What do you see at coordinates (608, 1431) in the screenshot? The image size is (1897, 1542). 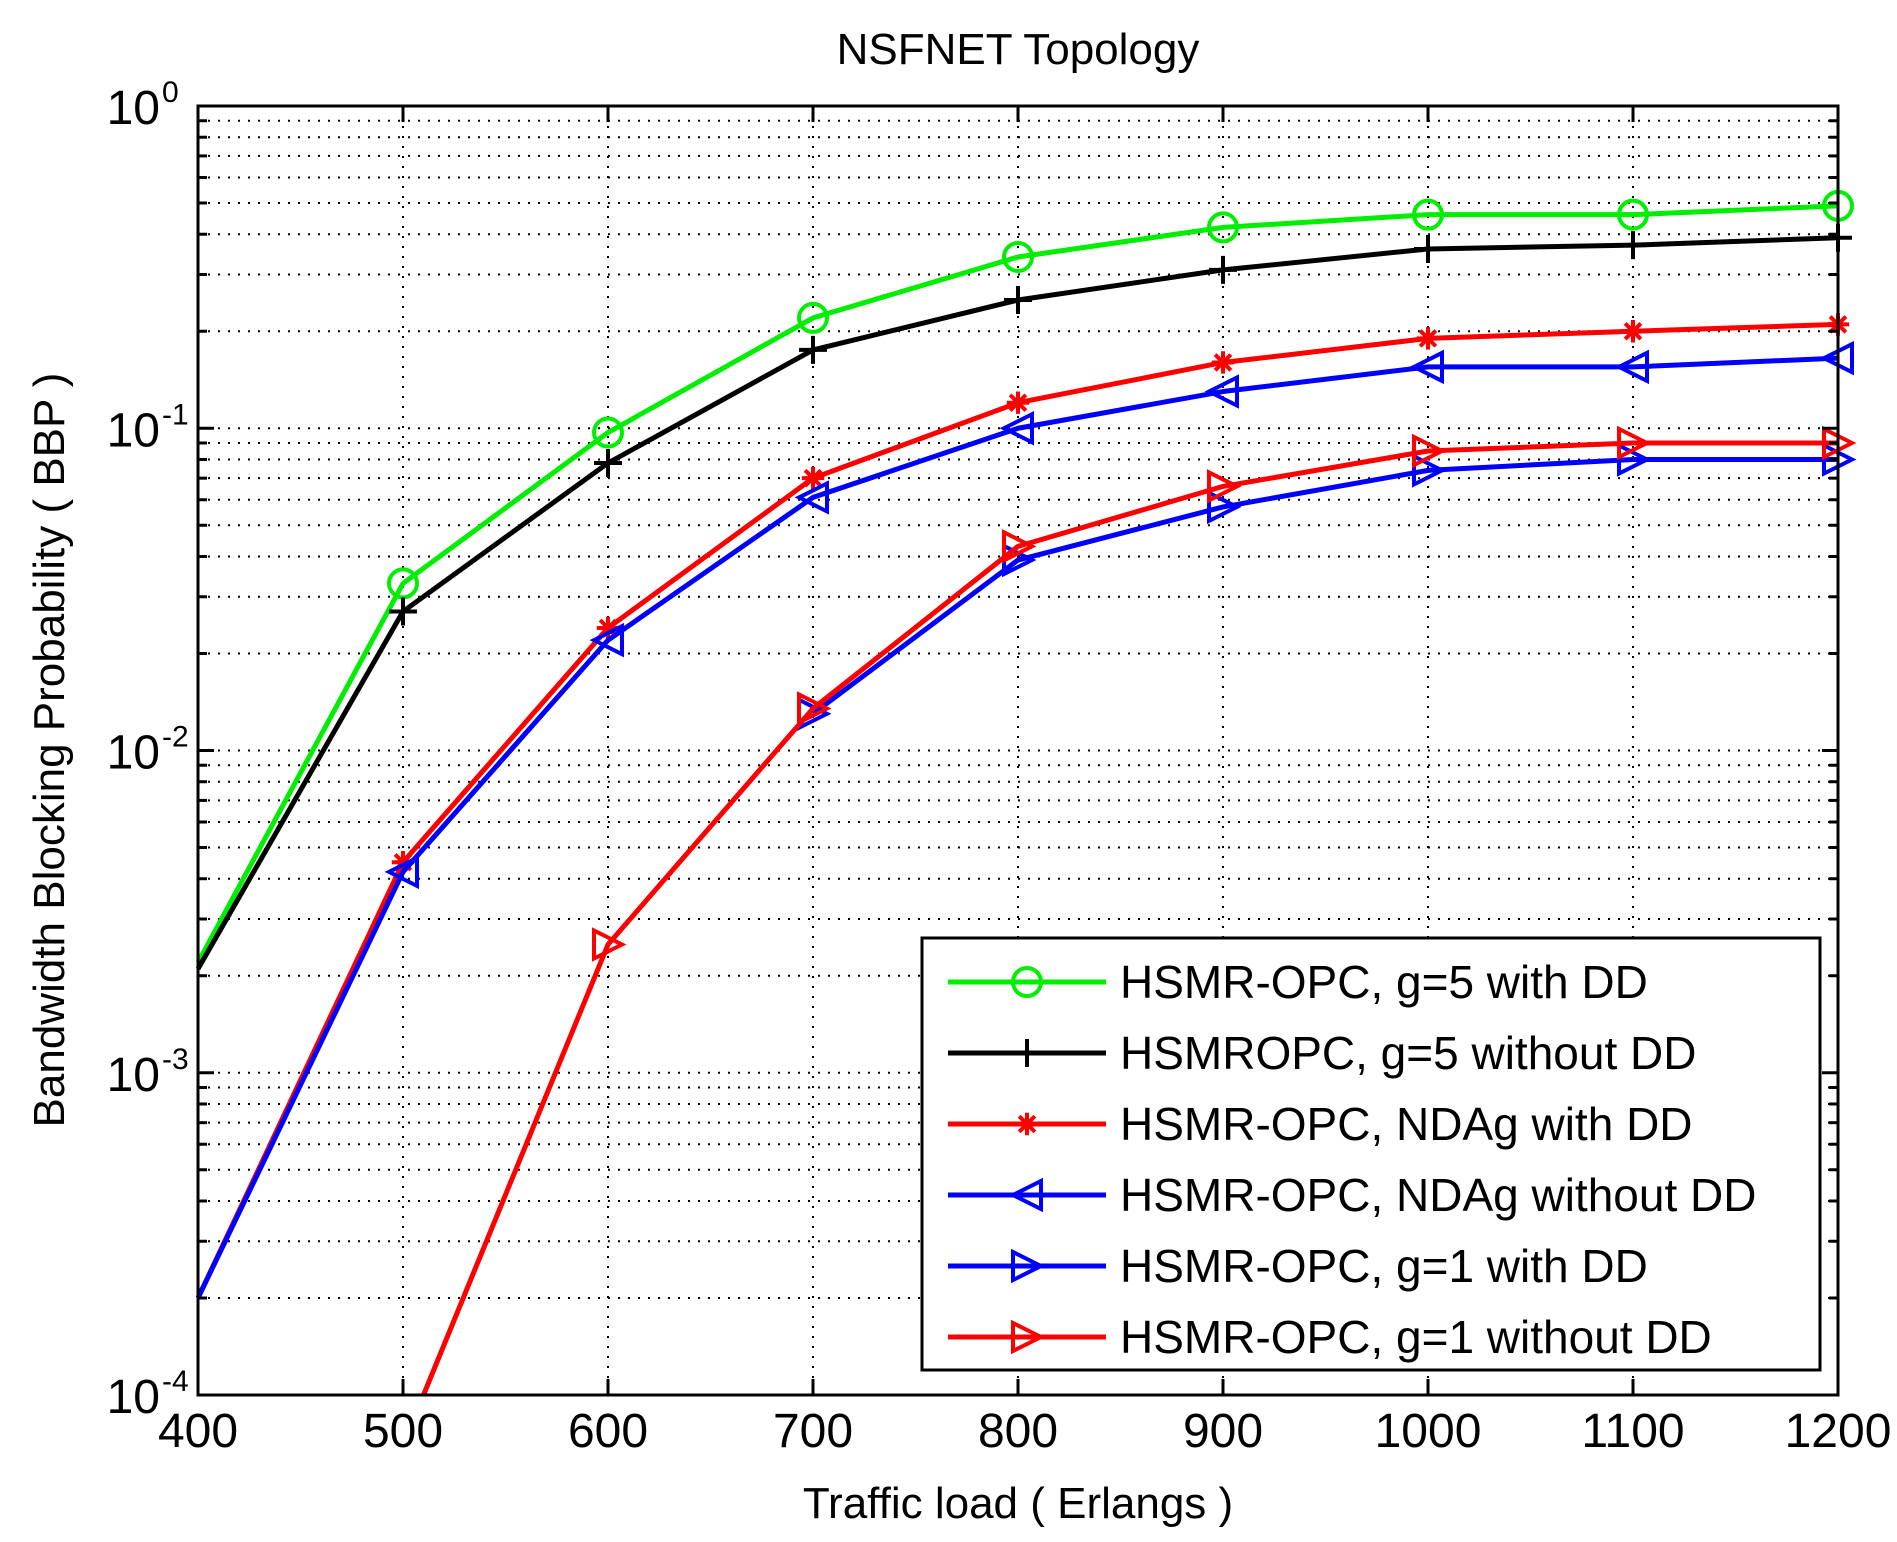 I see `x-tick-label: 600` at bounding box center [608, 1431].